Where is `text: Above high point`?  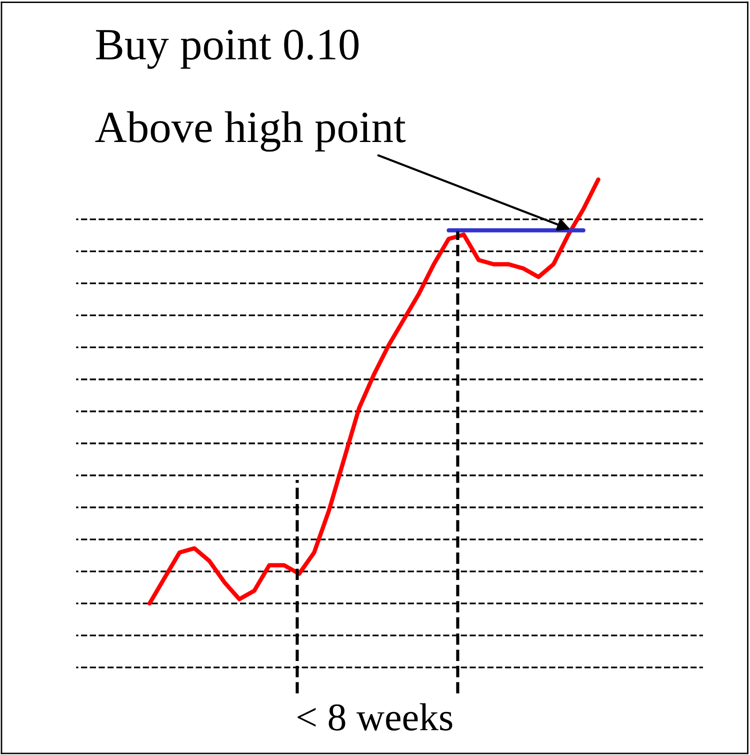 text: Above high point is located at coordinates (250, 131).